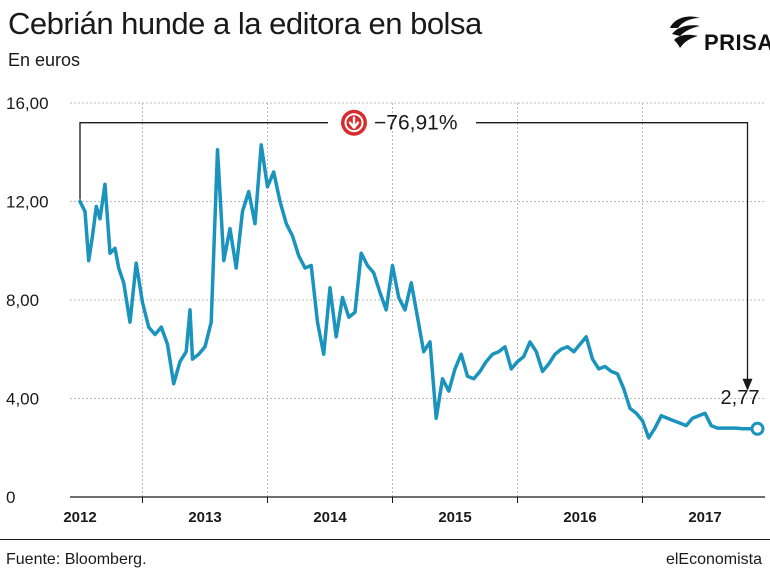 The height and width of the screenshot is (580, 770). Describe the element at coordinates (204, 517) in the screenshot. I see `x-tick-label: 2013` at that location.